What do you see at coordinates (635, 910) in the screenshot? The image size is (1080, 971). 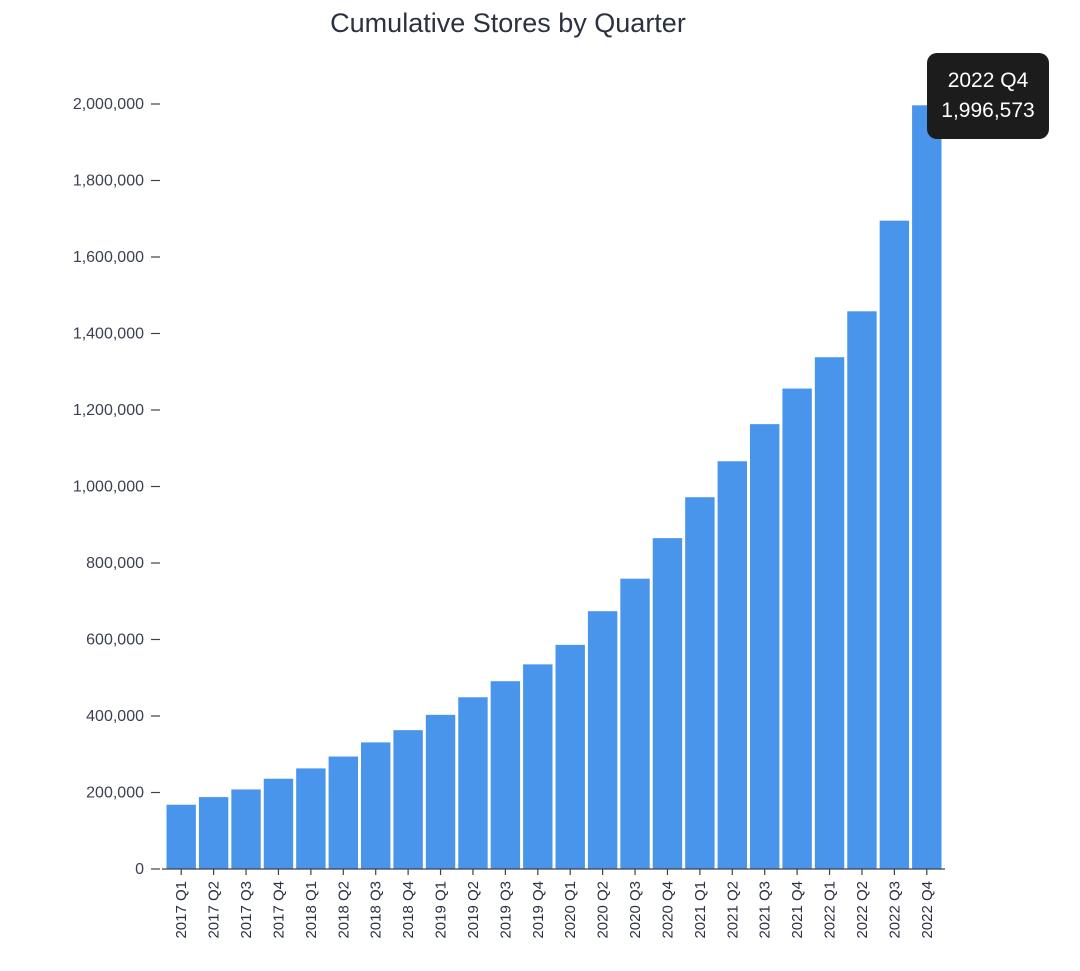 I see `x-tick-label: 2020 Q3` at bounding box center [635, 910].